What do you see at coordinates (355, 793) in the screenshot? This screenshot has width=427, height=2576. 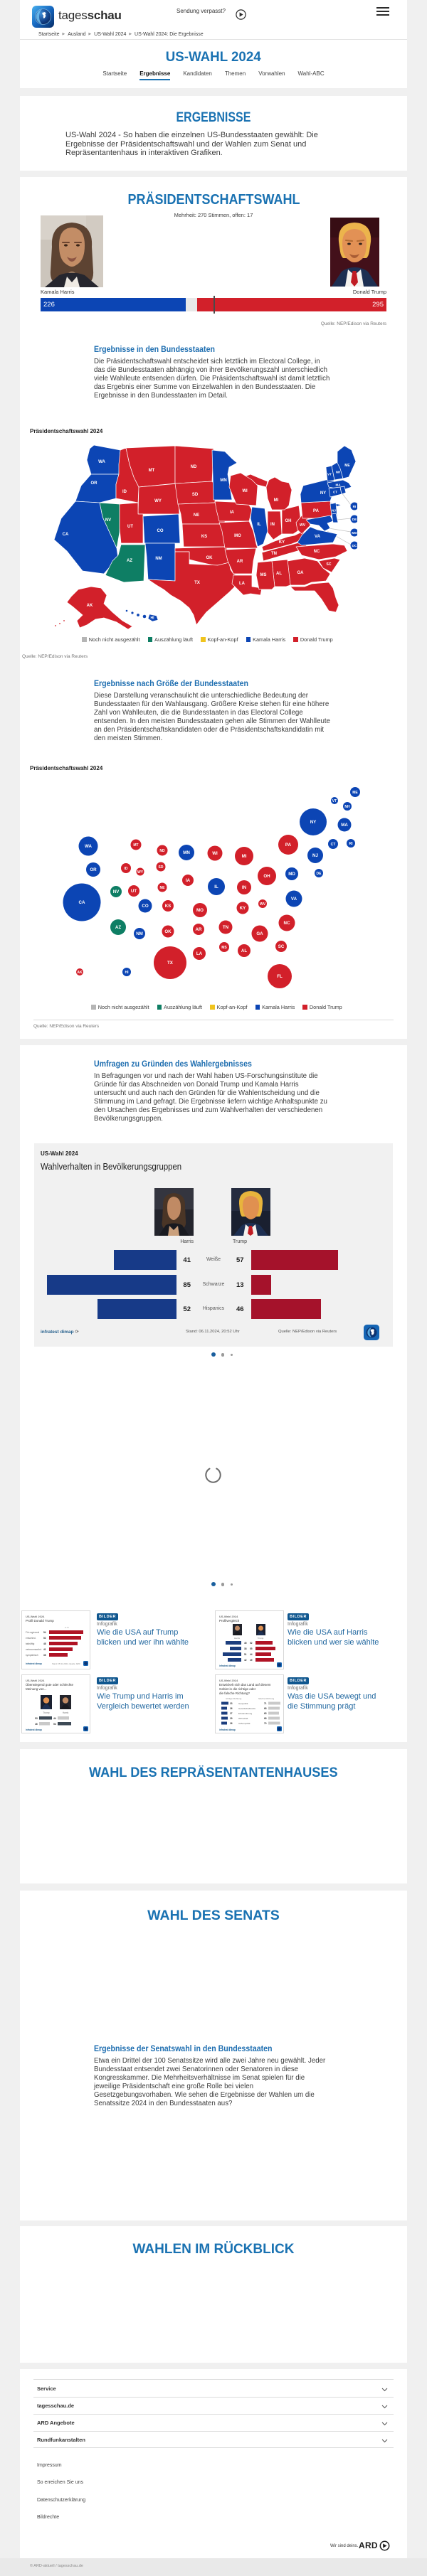 I see `svg-text: ME` at bounding box center [355, 793].